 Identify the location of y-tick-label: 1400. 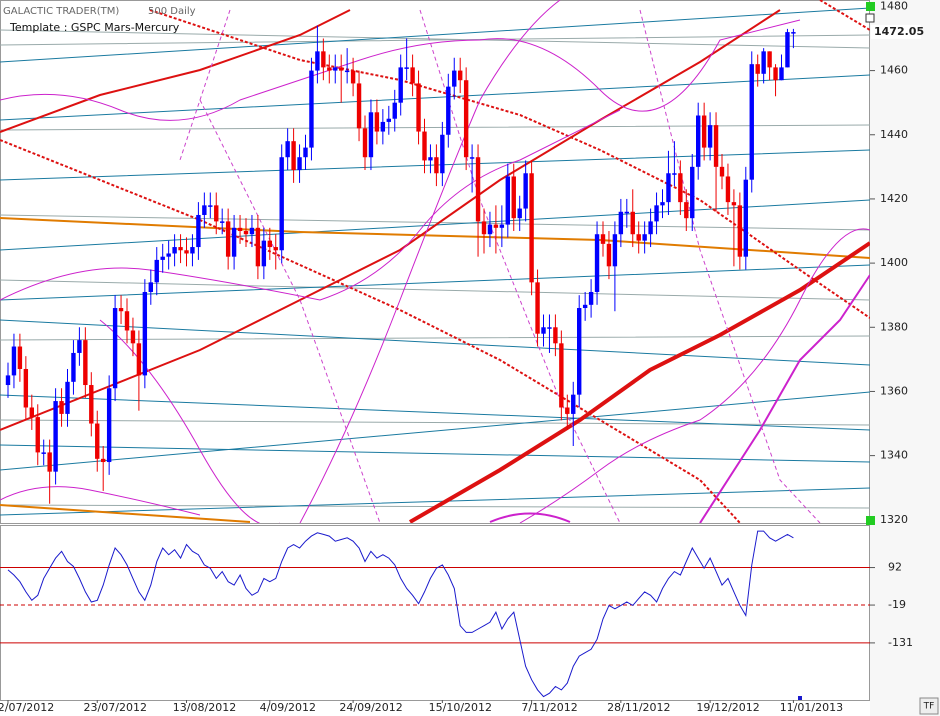
(894, 262).